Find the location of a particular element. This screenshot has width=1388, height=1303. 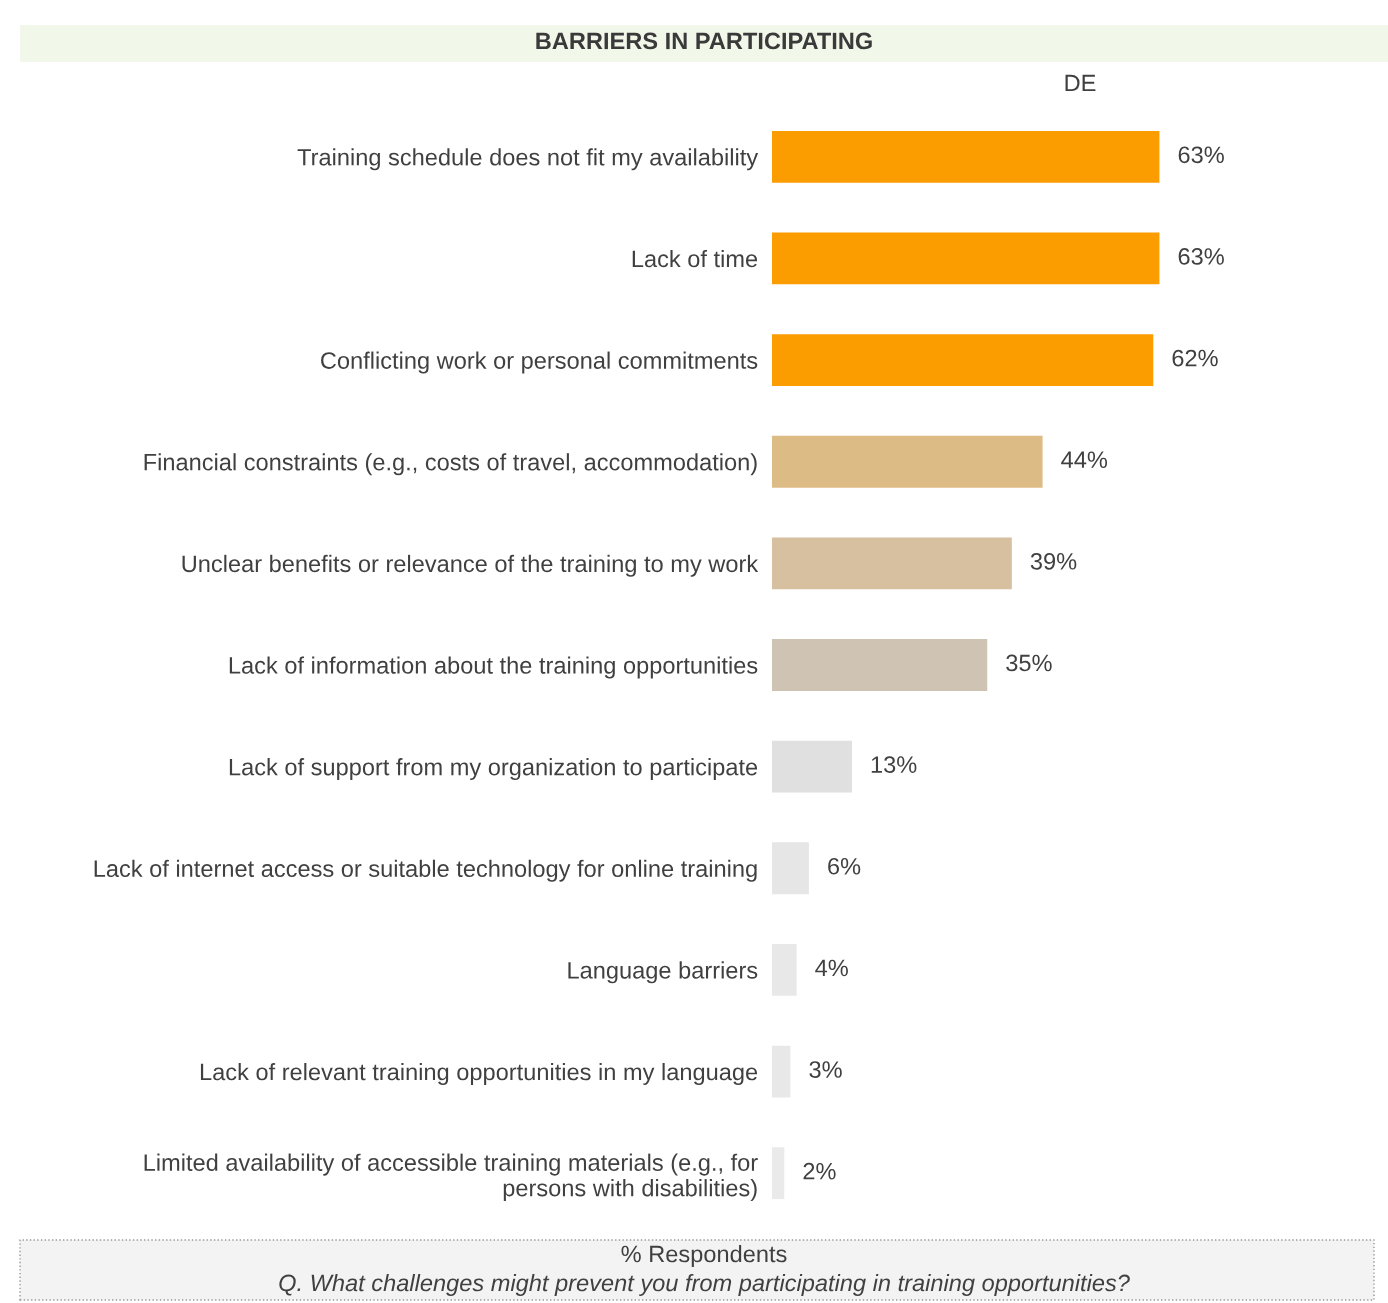

y-tick-label: Training schedule does not fit my availability is located at coordinates (528, 159).